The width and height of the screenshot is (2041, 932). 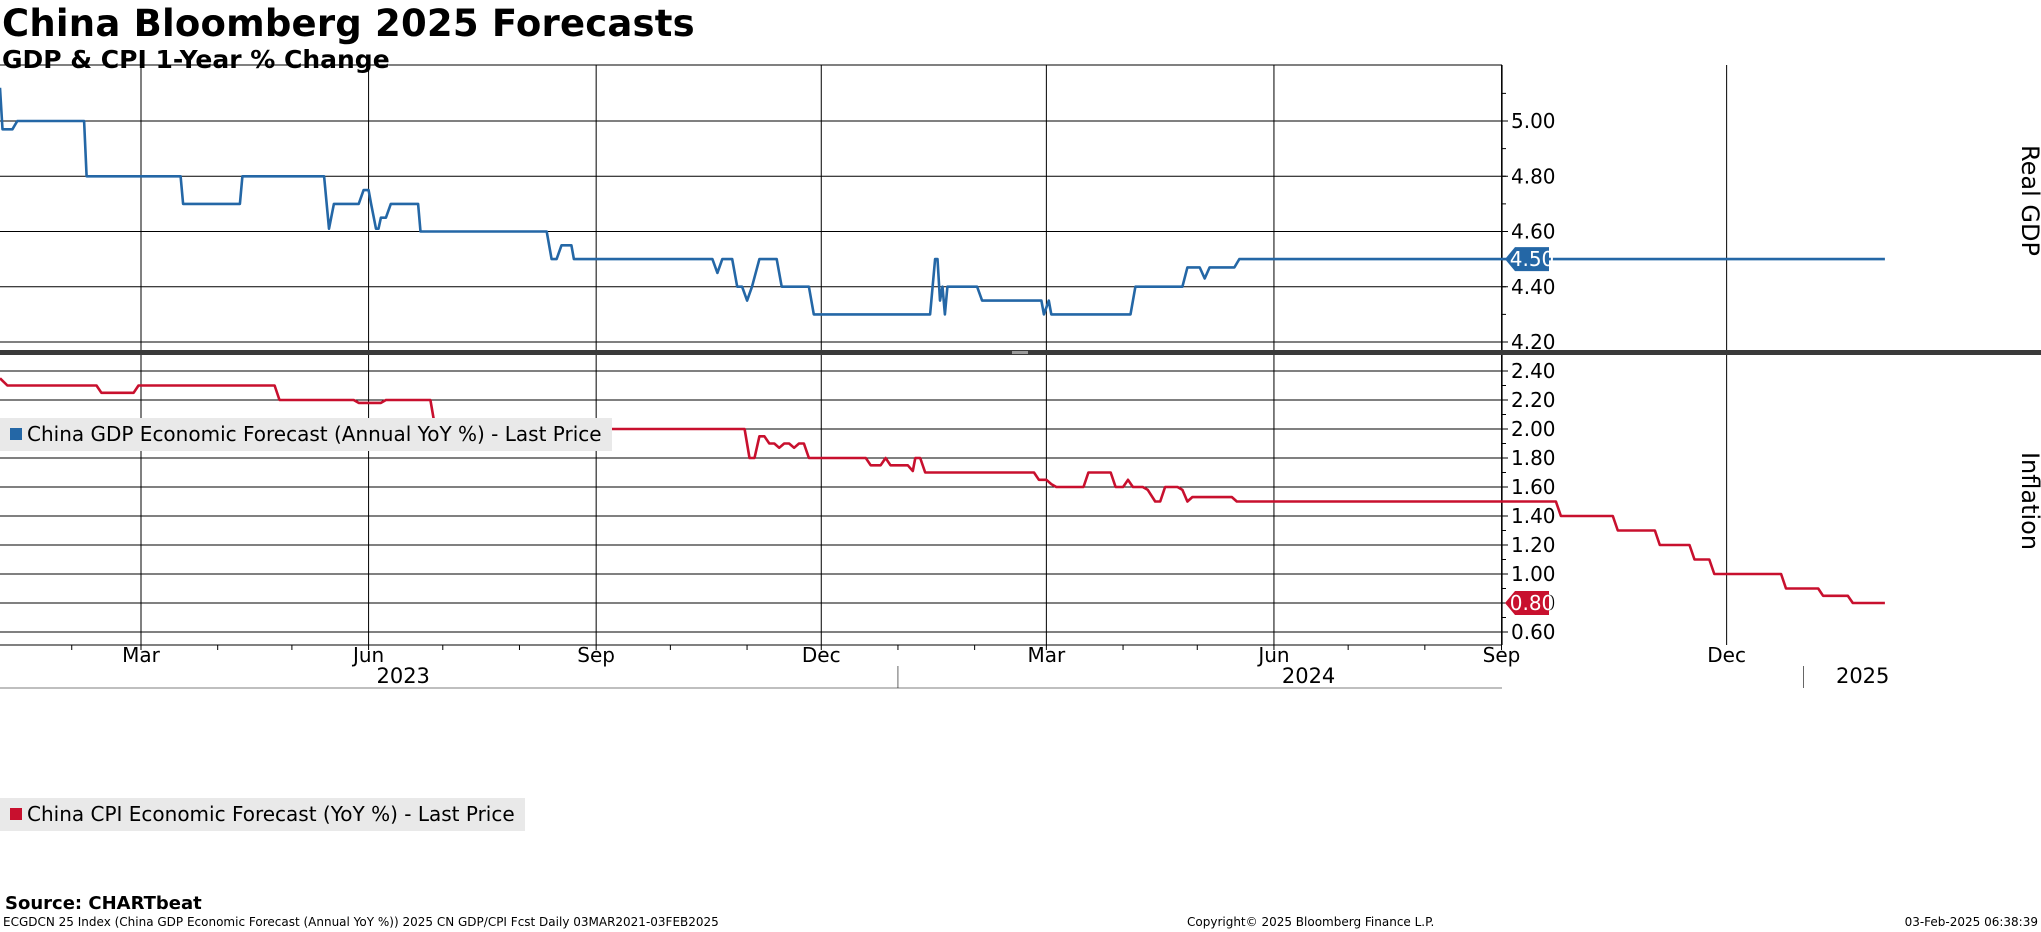 I want to click on gdp-last-value-label: 4.50, so click(x=1532, y=259).